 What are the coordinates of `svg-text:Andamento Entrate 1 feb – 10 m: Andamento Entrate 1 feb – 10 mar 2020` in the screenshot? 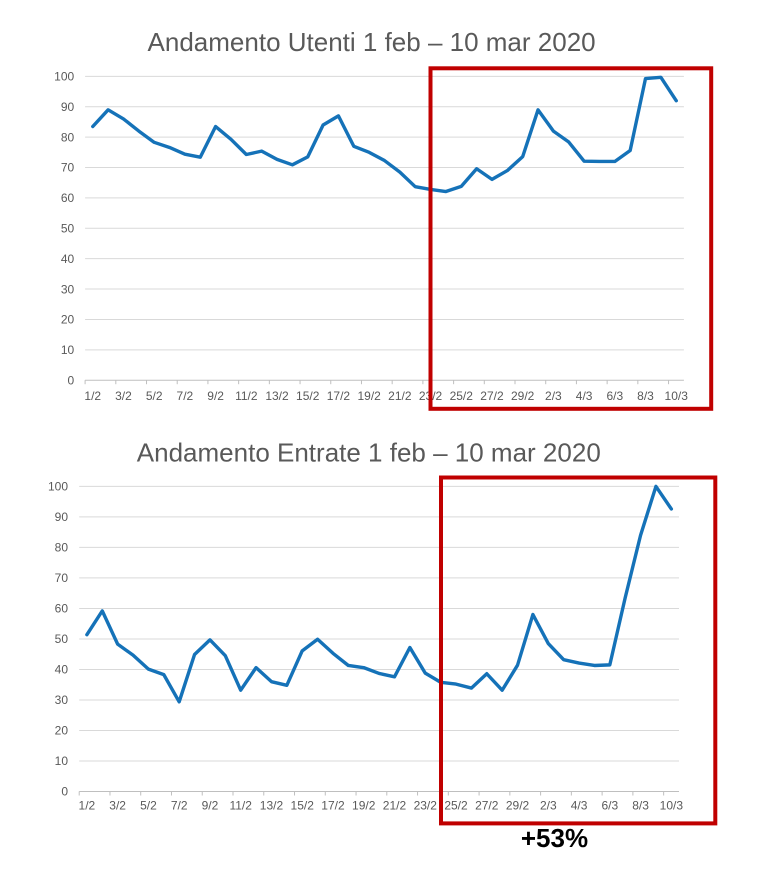 It's located at (369, 453).